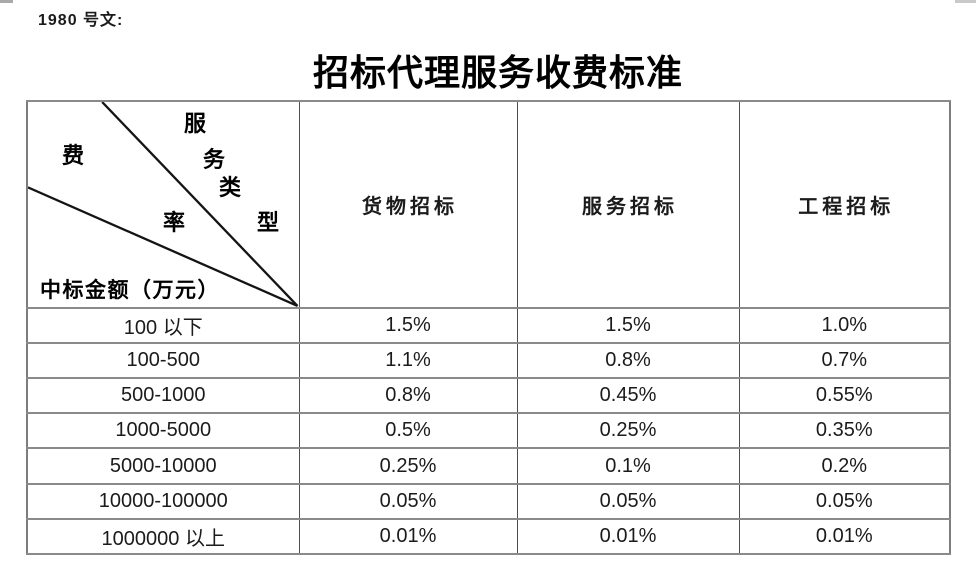 The width and height of the screenshot is (976, 581). I want to click on engineering-rate-cell: 0.35%, so click(844, 431).